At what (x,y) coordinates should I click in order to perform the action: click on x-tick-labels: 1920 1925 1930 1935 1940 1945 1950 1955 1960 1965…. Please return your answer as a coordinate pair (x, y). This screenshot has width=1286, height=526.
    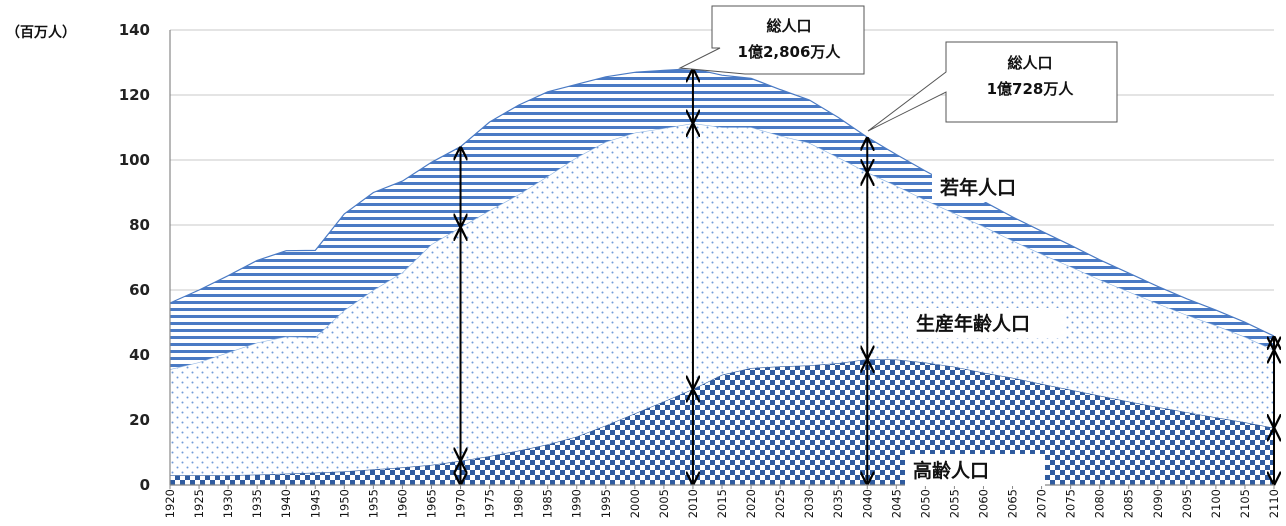
    Looking at the image, I should click on (722, 501).